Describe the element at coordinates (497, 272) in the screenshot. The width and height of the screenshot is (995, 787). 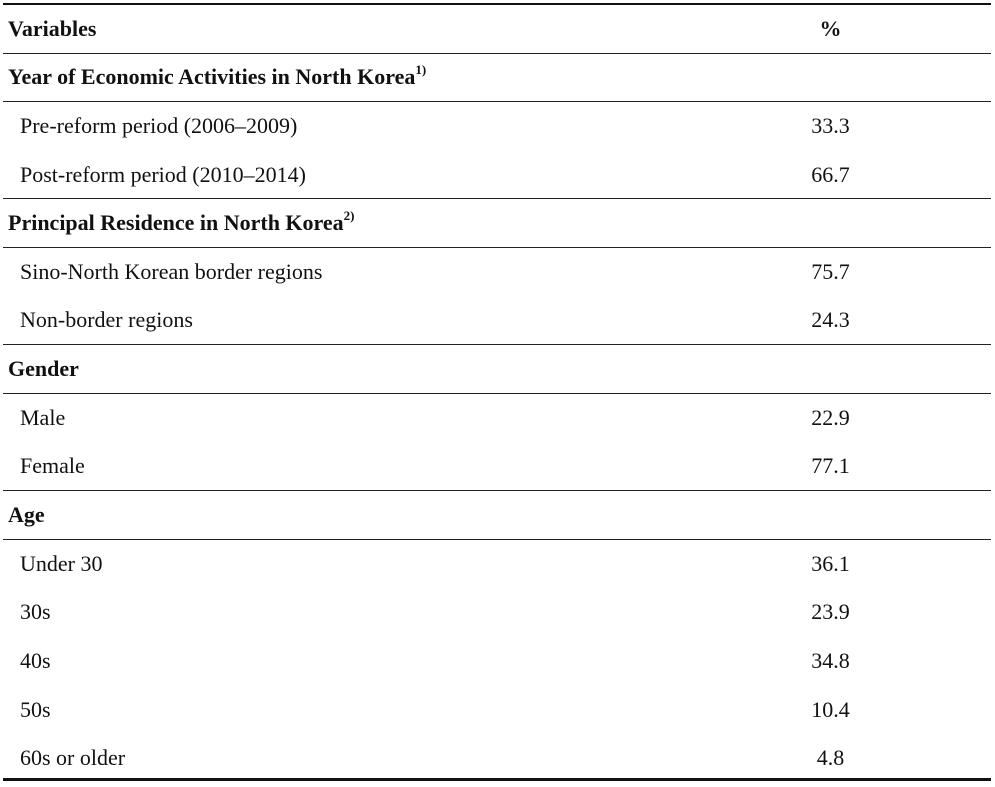
I see `table-row: Sino-North Korean border regions 75.7` at that location.